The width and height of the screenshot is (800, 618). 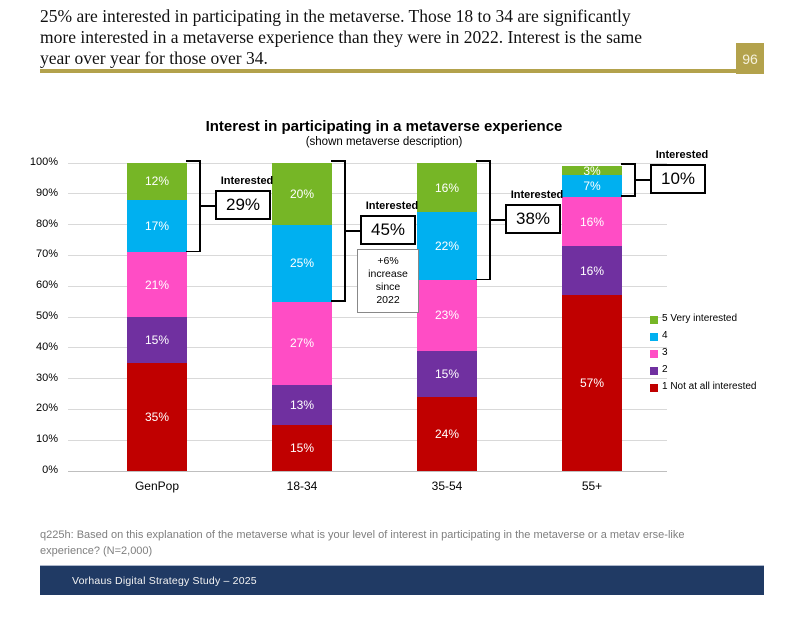 What do you see at coordinates (402, 71) in the screenshot?
I see `divider-rule` at bounding box center [402, 71].